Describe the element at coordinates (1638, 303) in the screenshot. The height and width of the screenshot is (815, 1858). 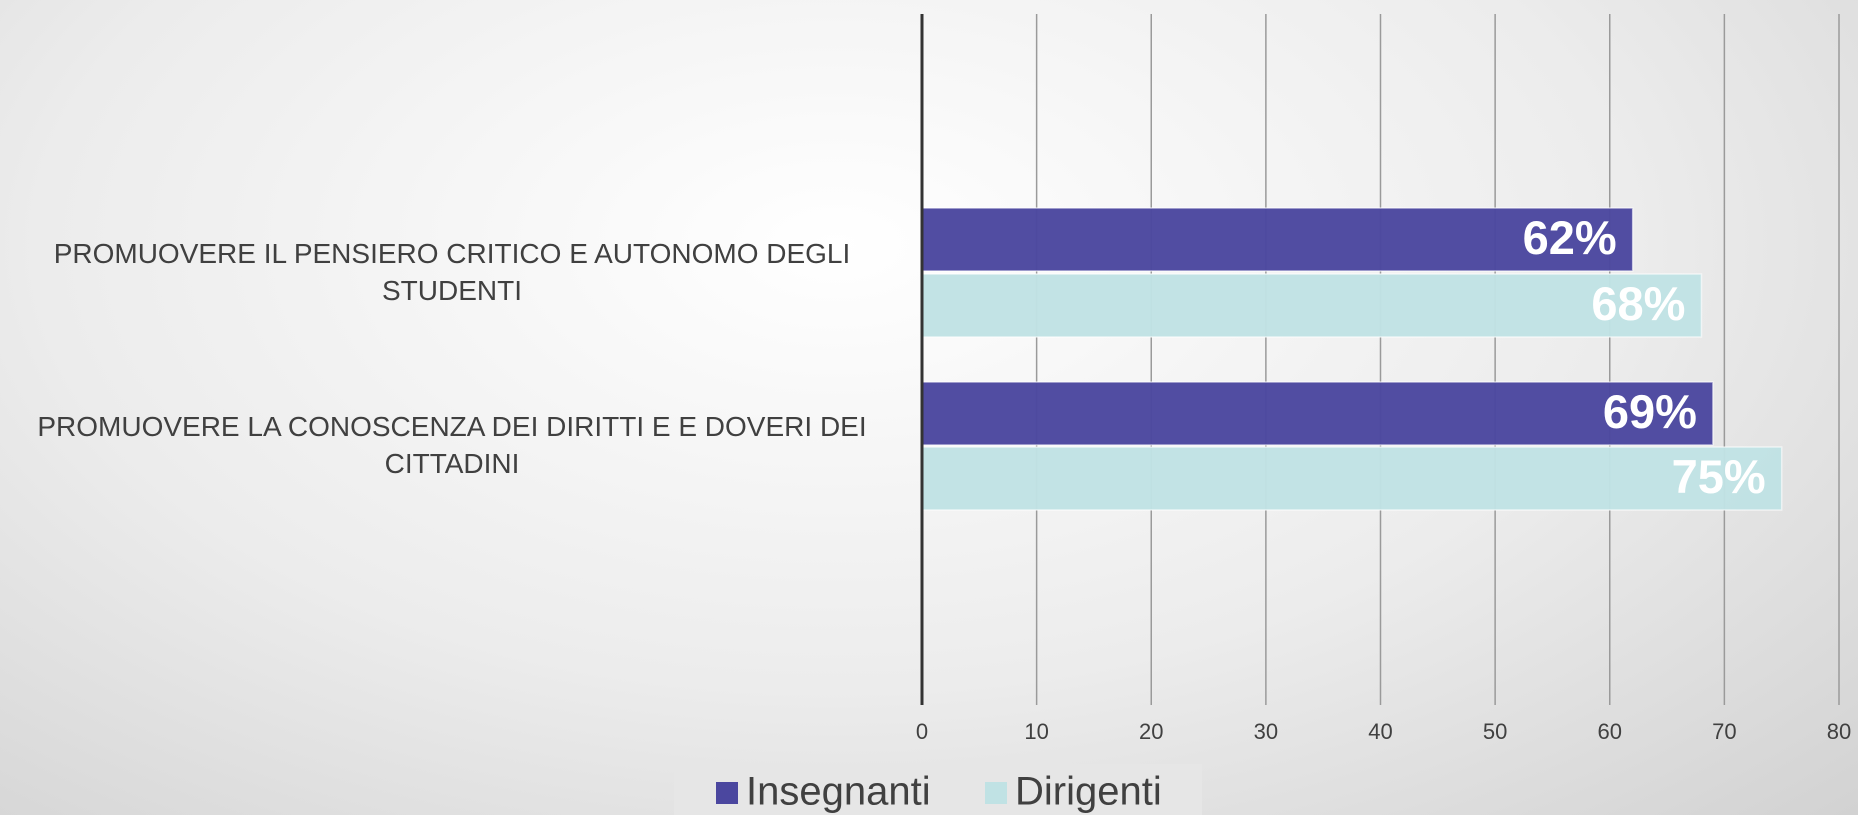
I see `value-label: 68%` at that location.